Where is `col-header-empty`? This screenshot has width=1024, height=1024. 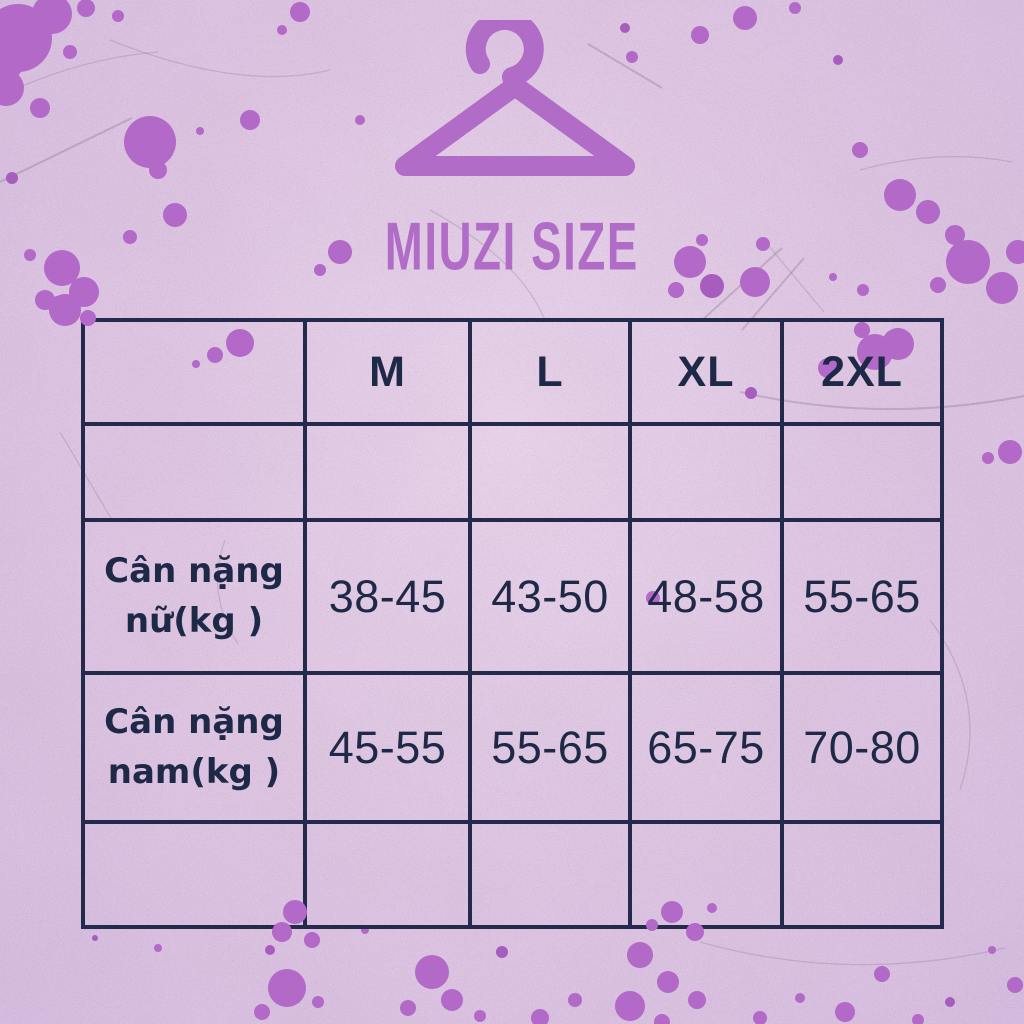
col-header-empty is located at coordinates (196, 374).